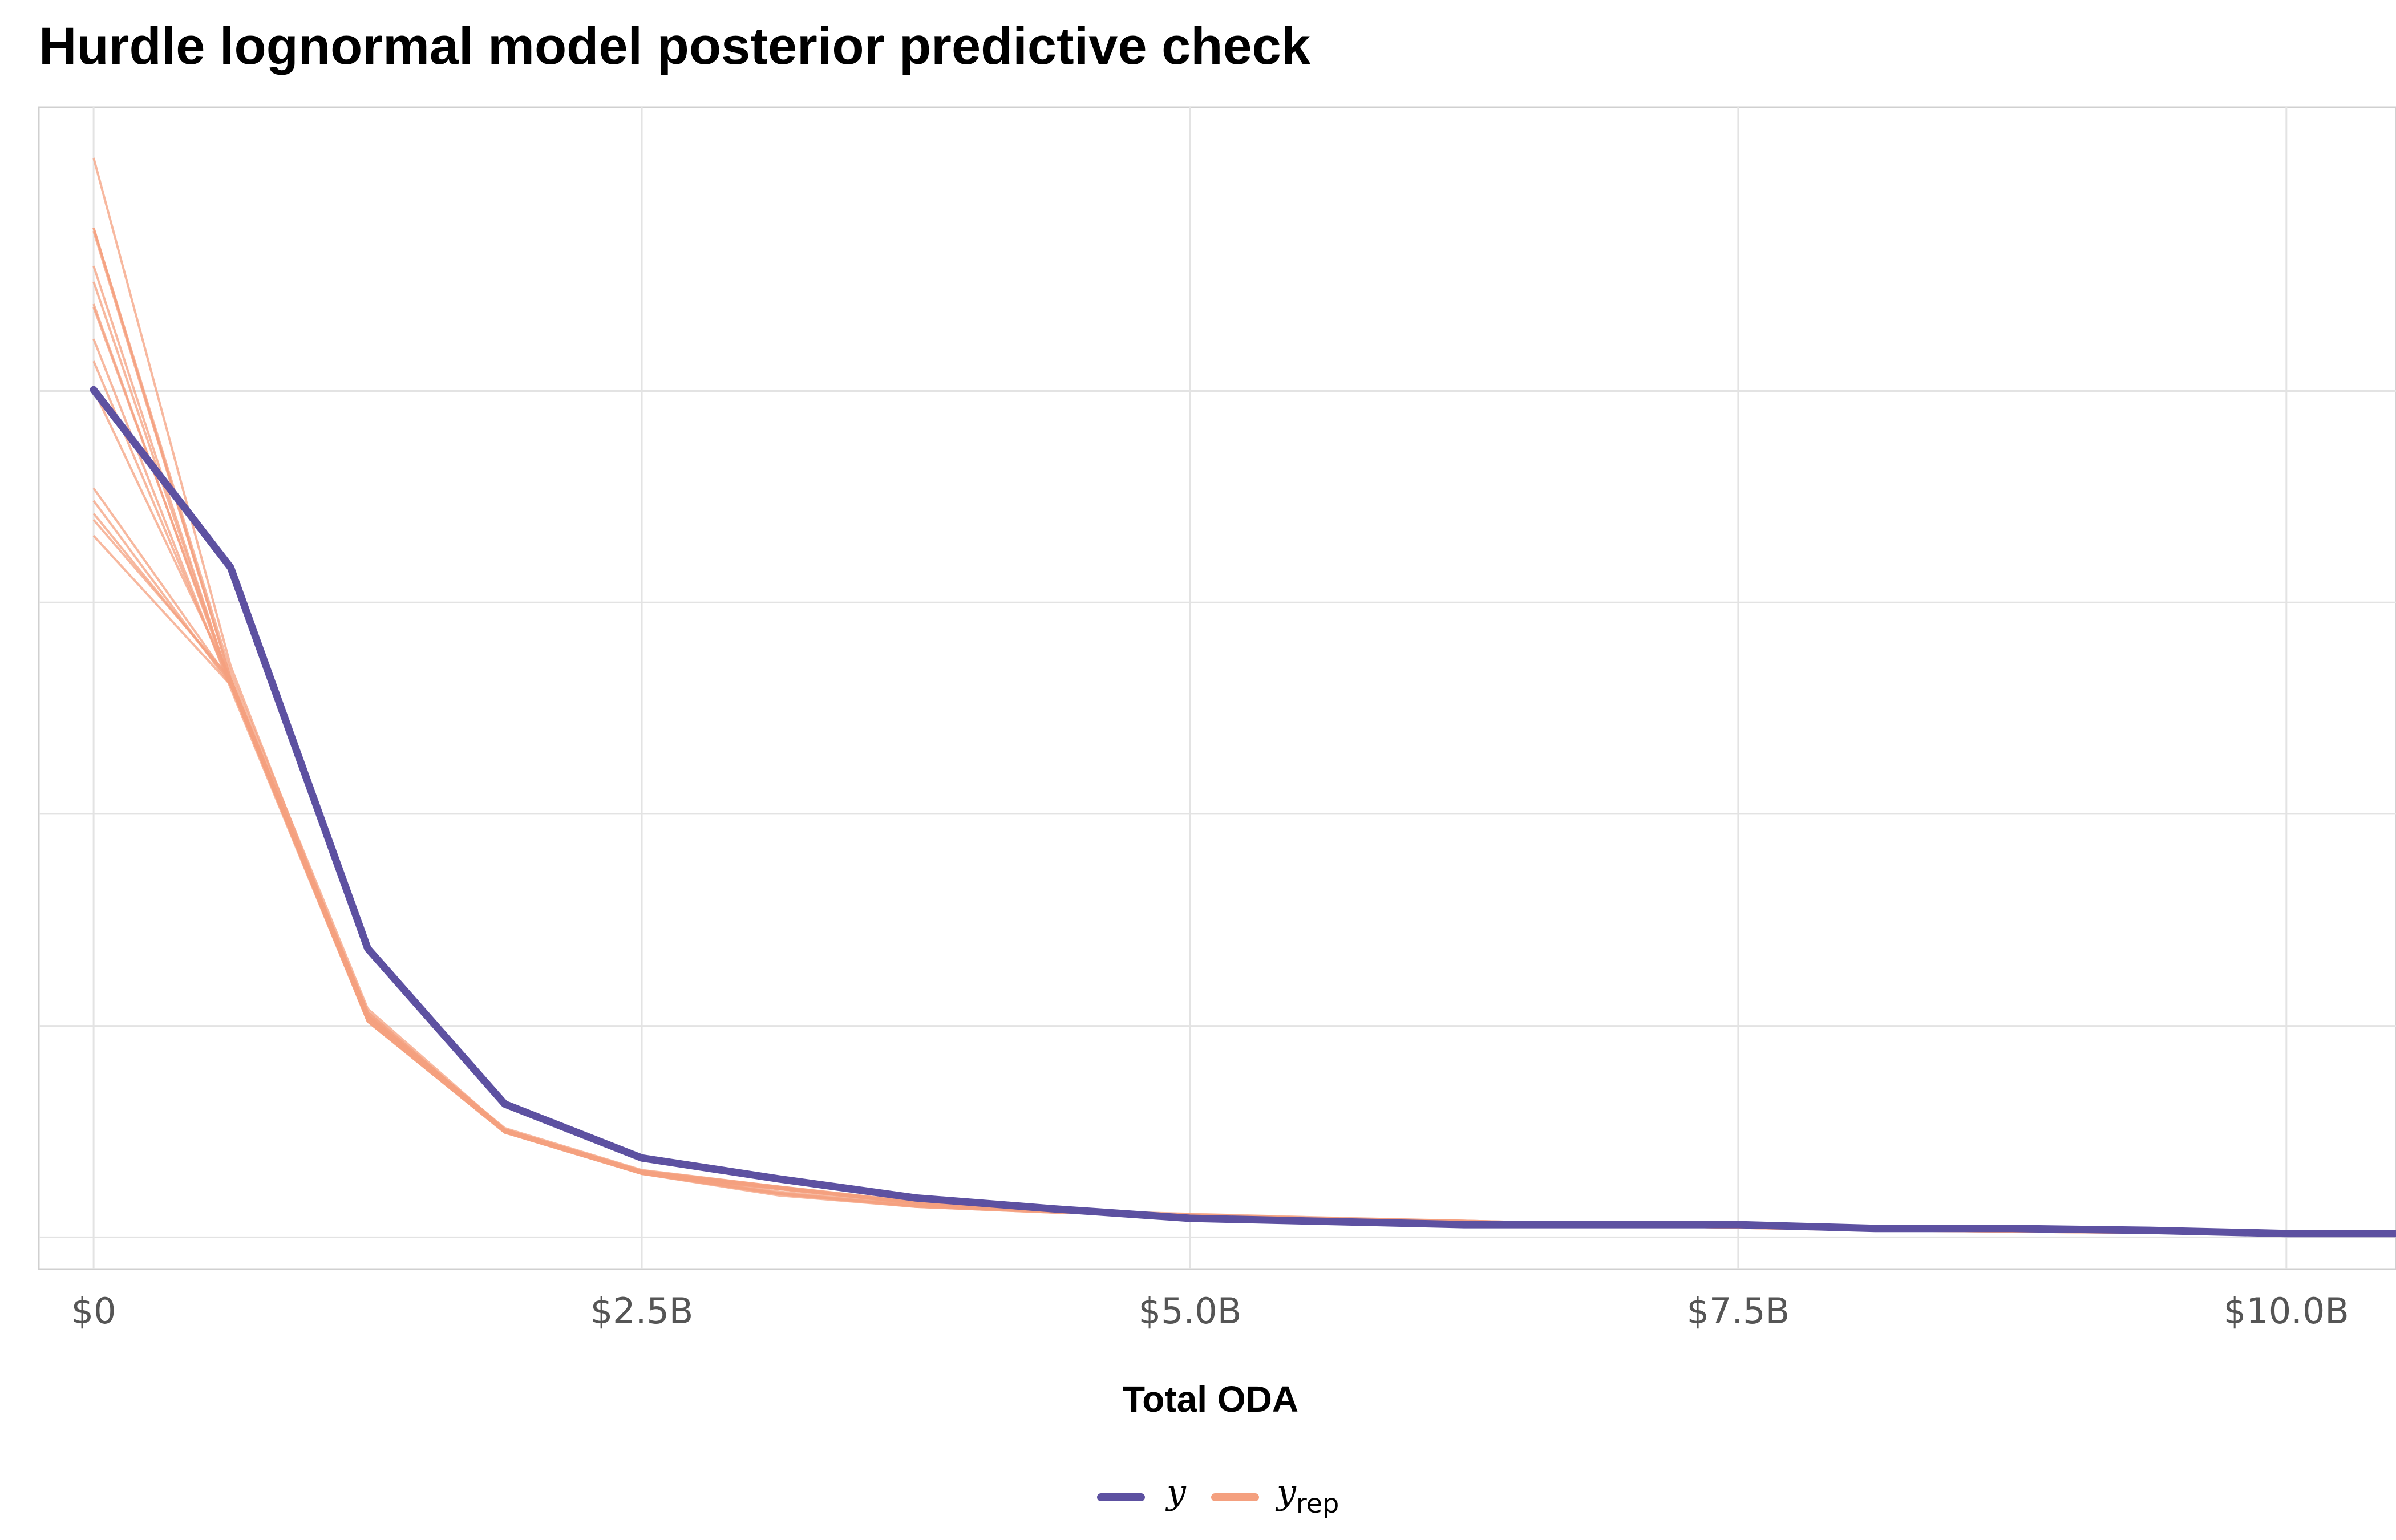 This screenshot has width=2396, height=1540. Describe the element at coordinates (1286, 1492) in the screenshot. I see `legend-y-rep-main: y` at that location.